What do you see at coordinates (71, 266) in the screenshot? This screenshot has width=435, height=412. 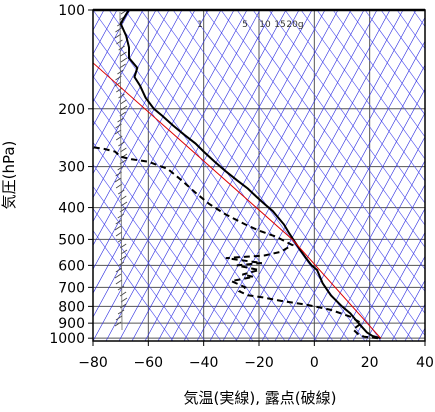 I see `y-tick-label: 600` at bounding box center [71, 266].